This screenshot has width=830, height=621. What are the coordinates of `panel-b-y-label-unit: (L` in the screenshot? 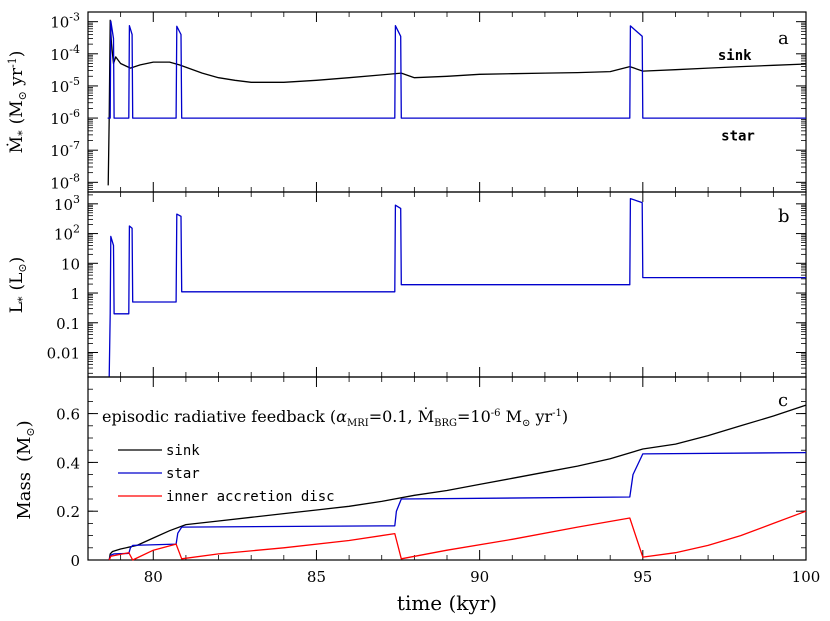 It's located at (17, 282).